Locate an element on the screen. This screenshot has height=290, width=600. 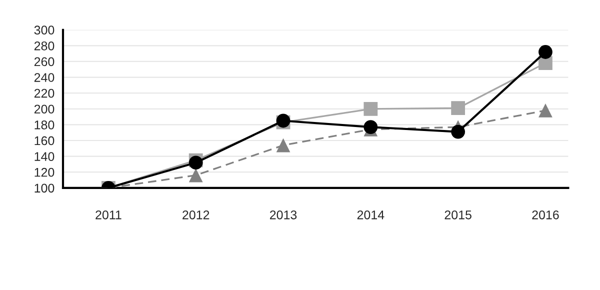
y-tick-label: 240 is located at coordinates (44, 77).